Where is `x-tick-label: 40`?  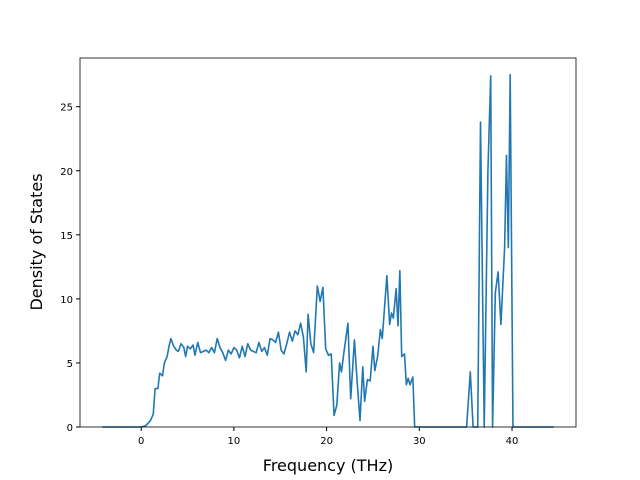
x-tick-label: 40 is located at coordinates (512, 441).